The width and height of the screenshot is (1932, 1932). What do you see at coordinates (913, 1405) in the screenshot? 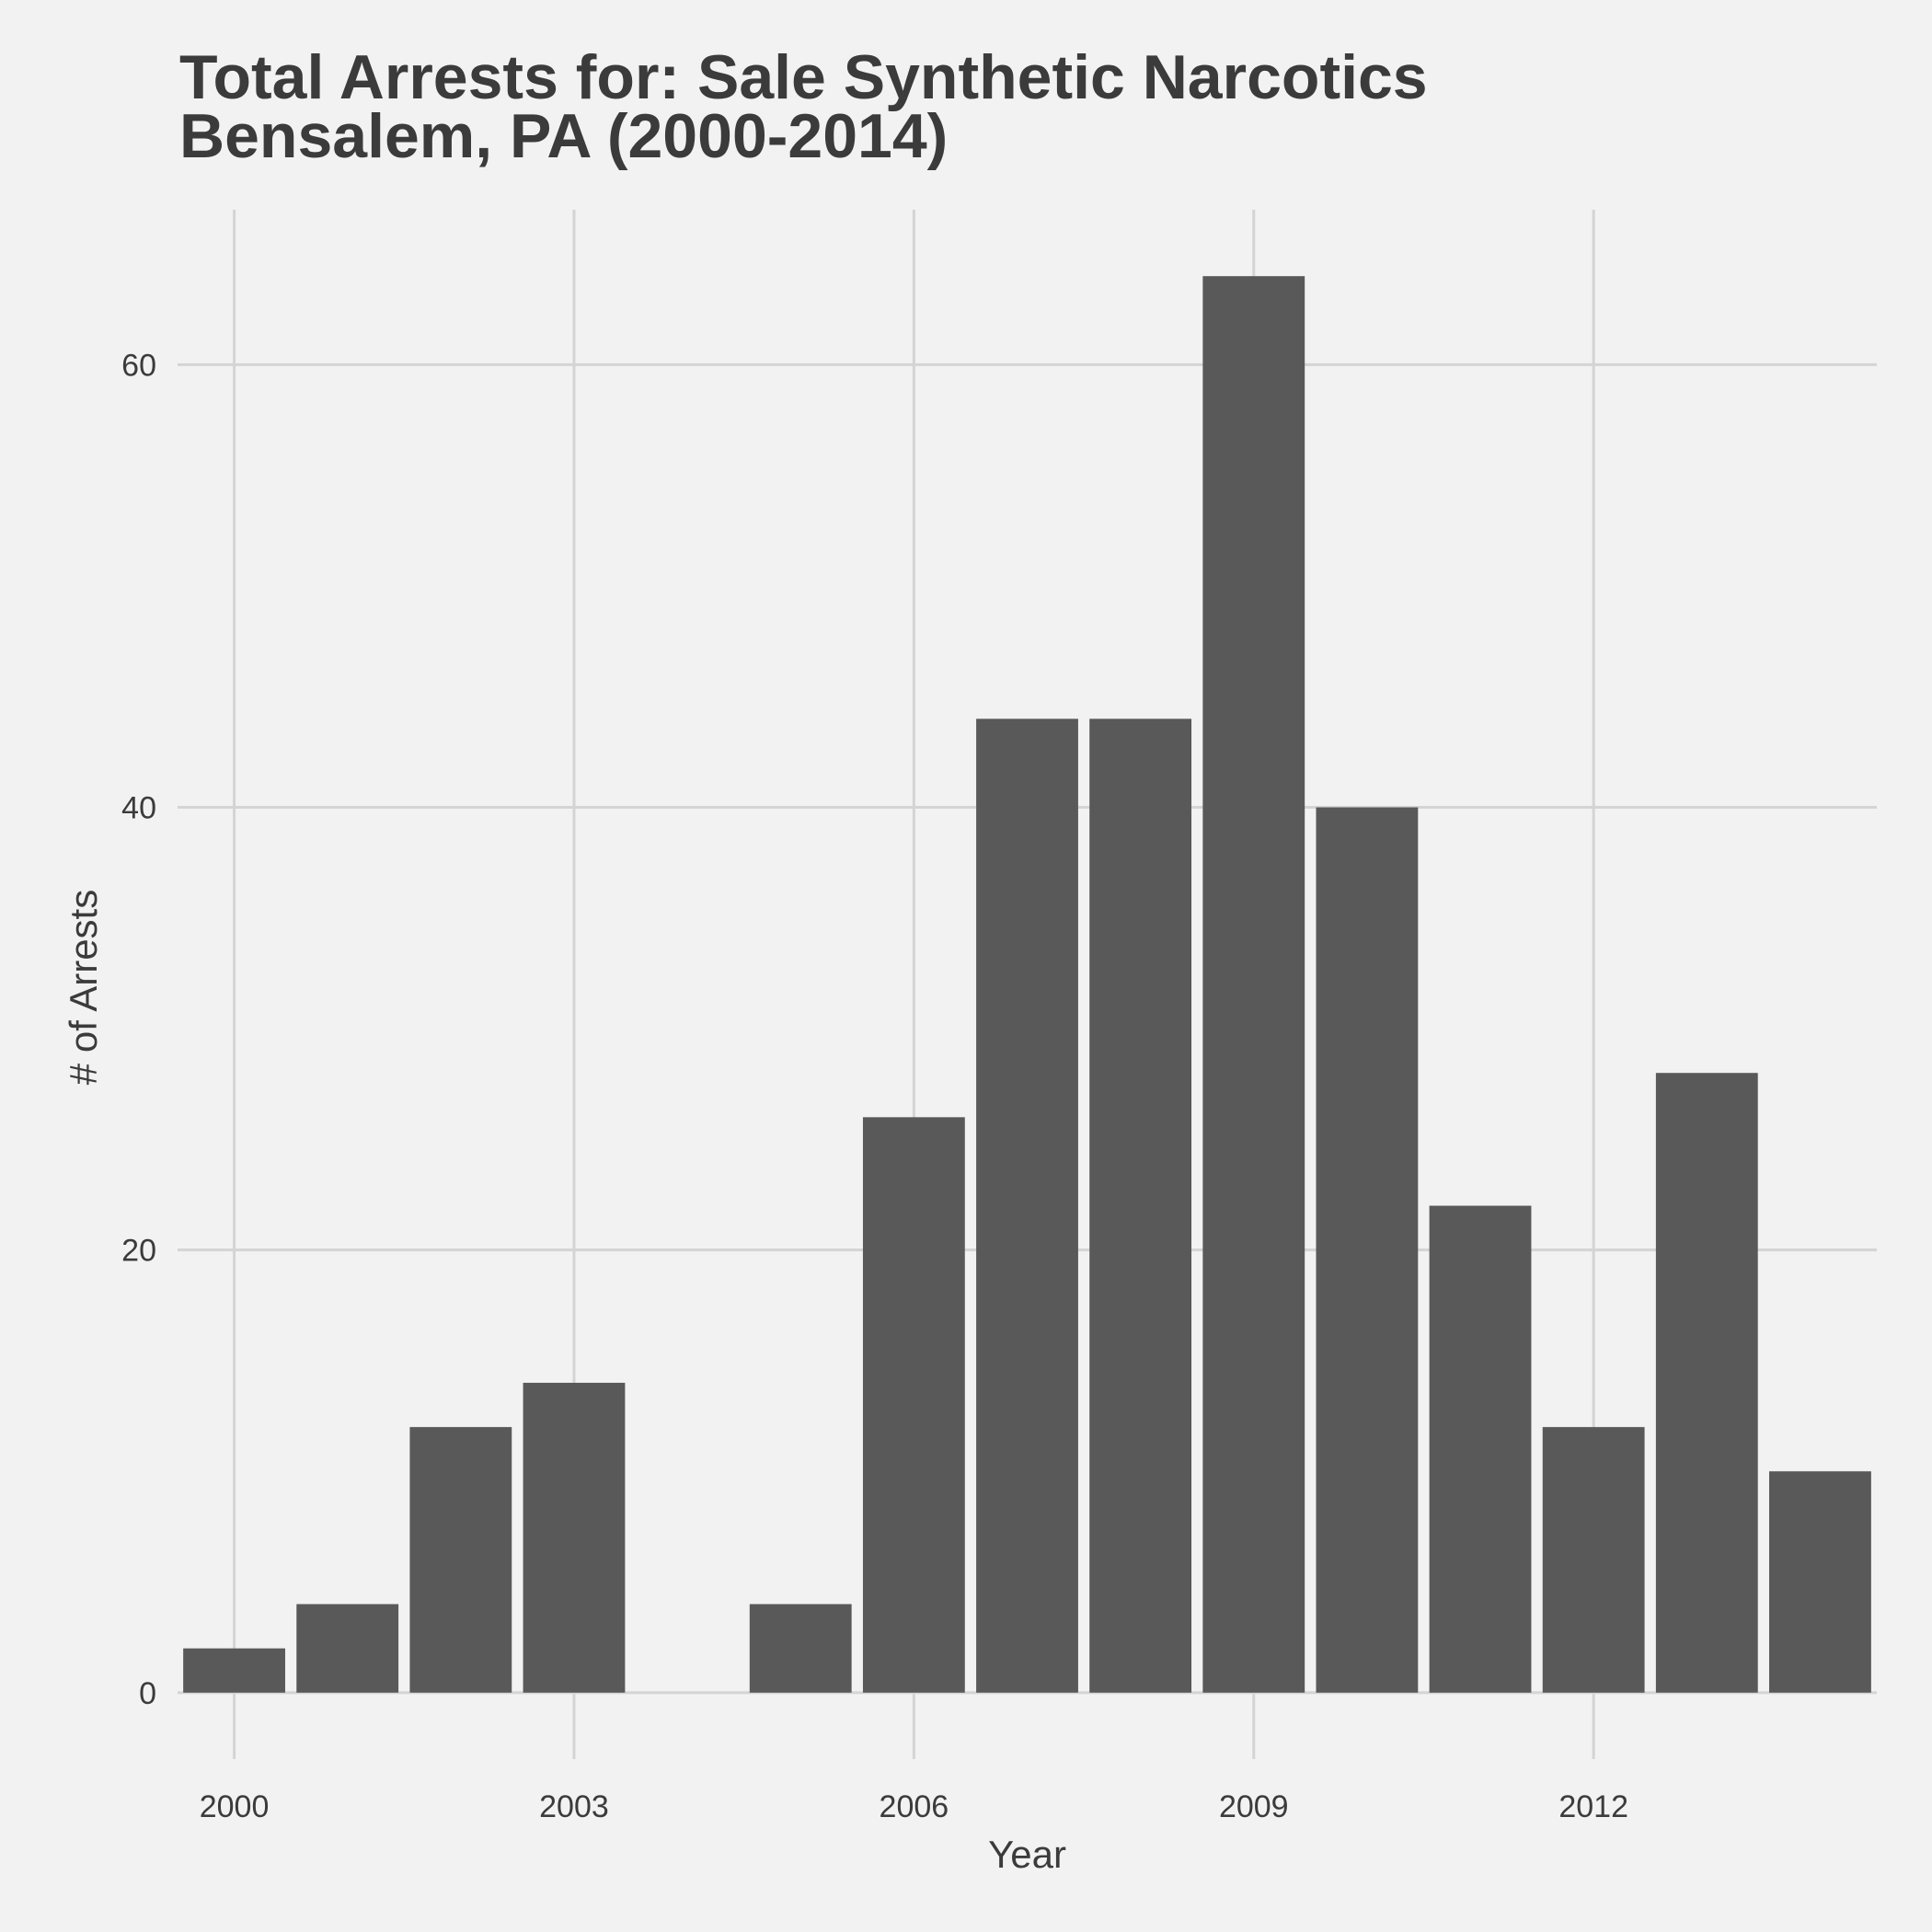
I see `bar-2006` at bounding box center [913, 1405].